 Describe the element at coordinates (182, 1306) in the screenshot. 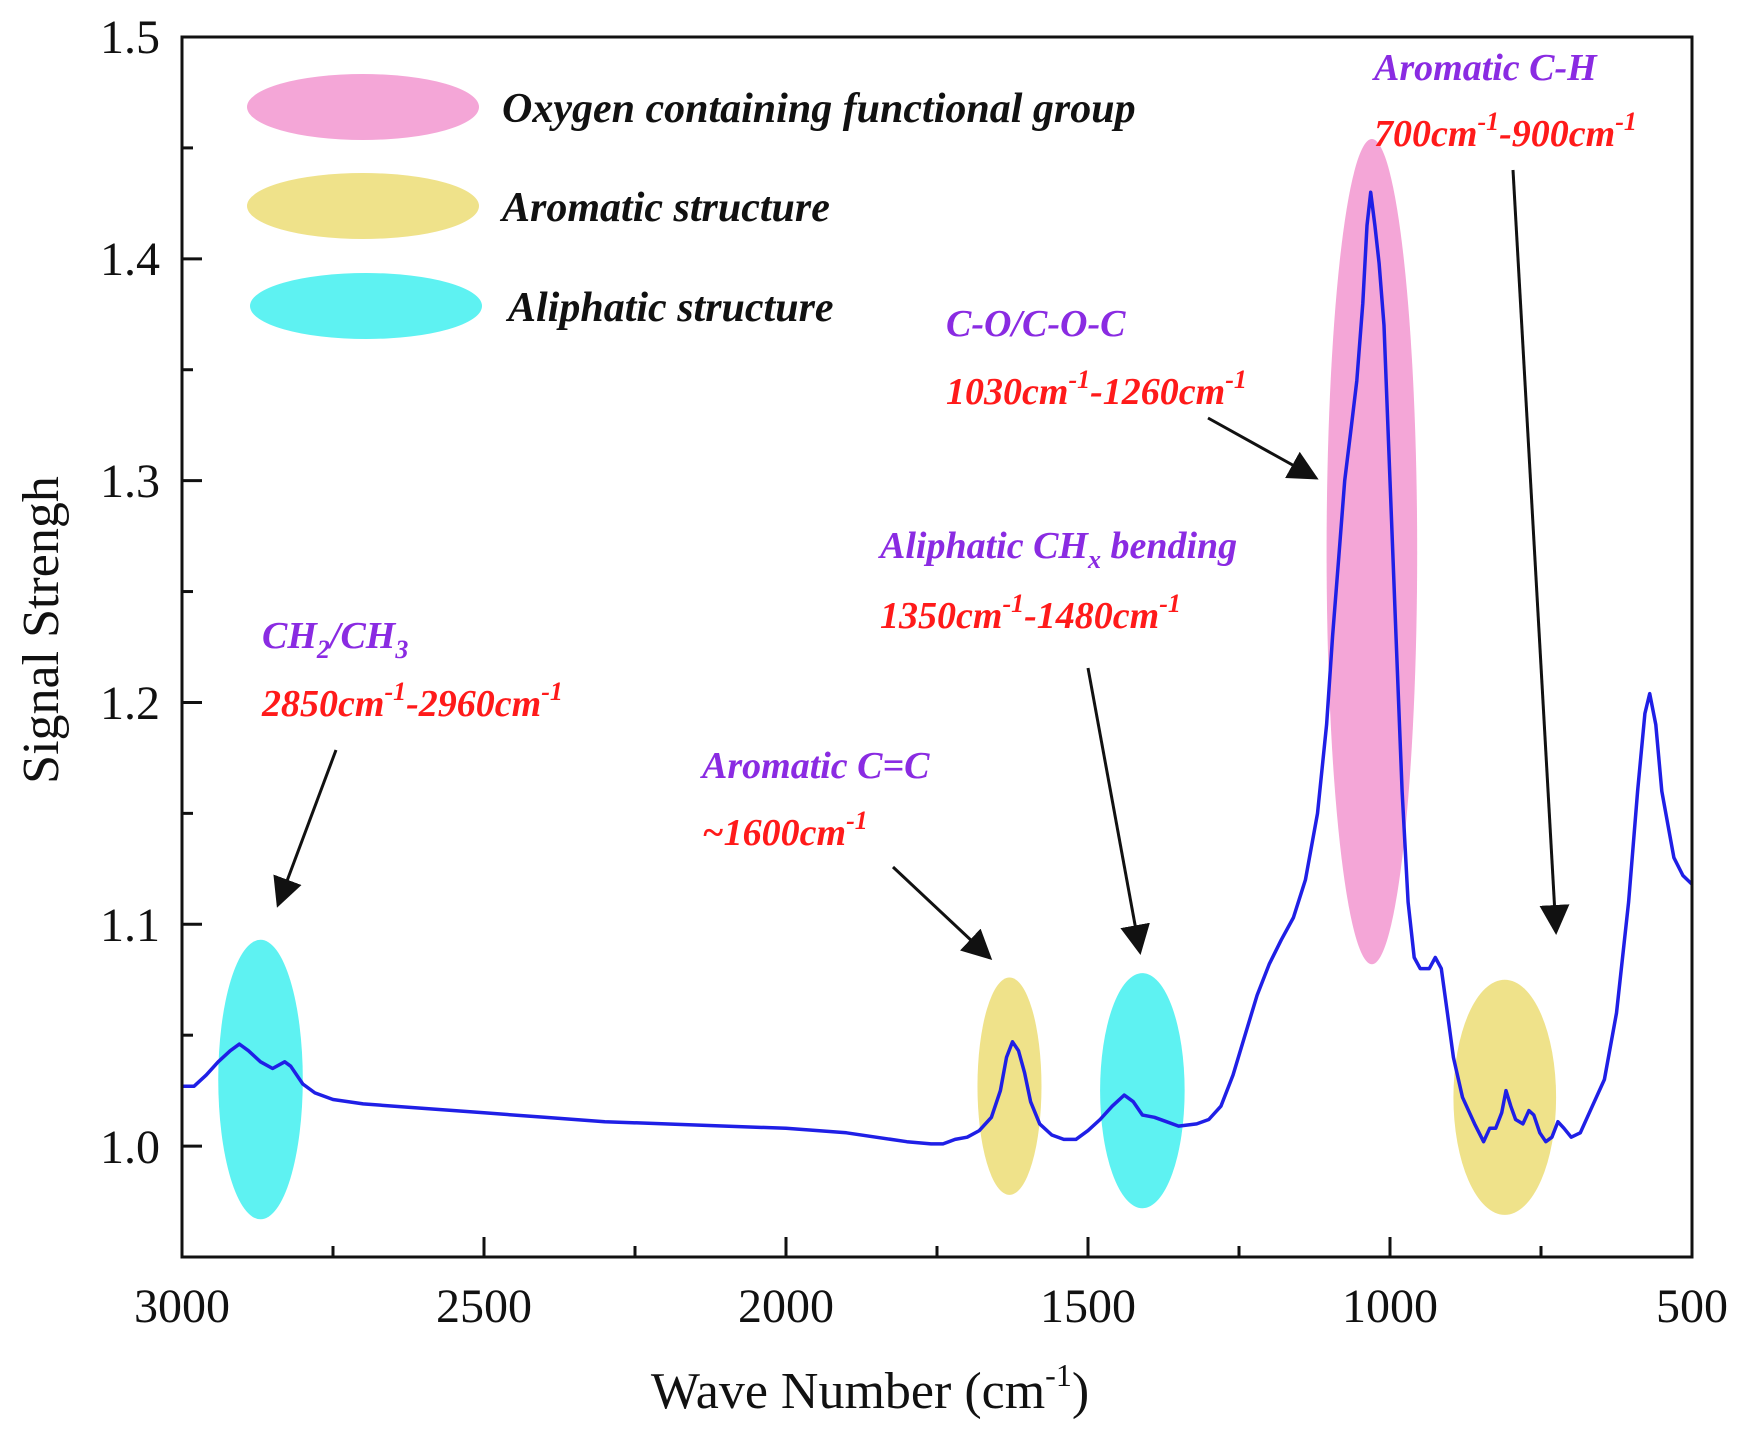

I see `x-tick-label: 3000` at that location.